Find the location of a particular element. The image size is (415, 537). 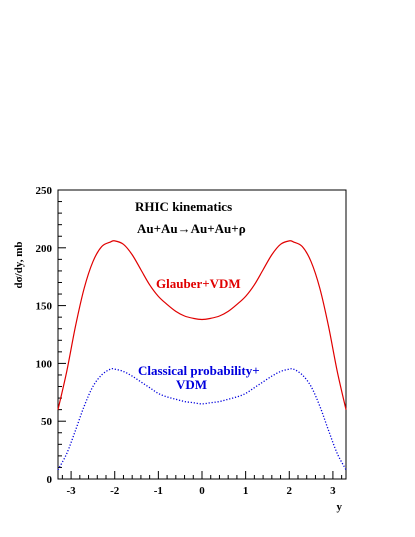

x-tick-label: 1 is located at coordinates (246, 491).